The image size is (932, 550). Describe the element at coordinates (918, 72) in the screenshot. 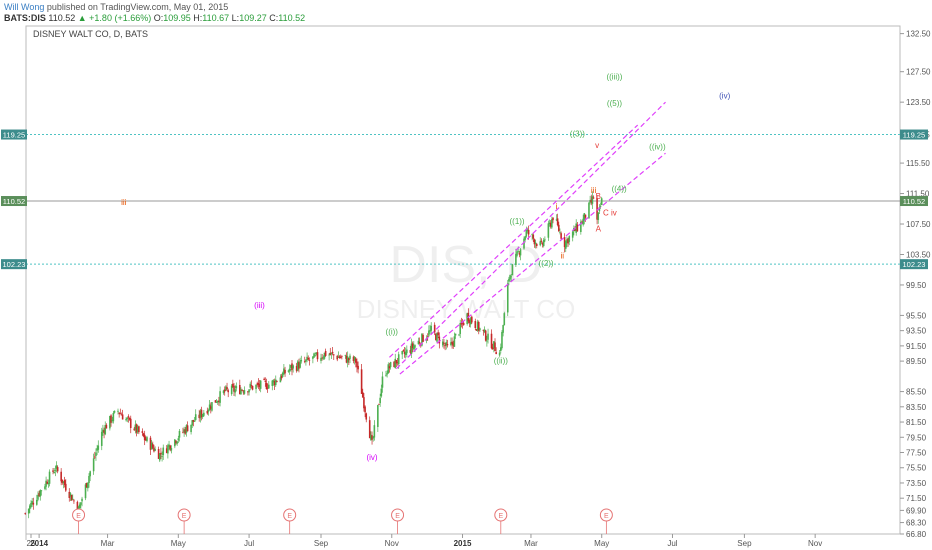

I see `y-tick-label: 127.50` at that location.